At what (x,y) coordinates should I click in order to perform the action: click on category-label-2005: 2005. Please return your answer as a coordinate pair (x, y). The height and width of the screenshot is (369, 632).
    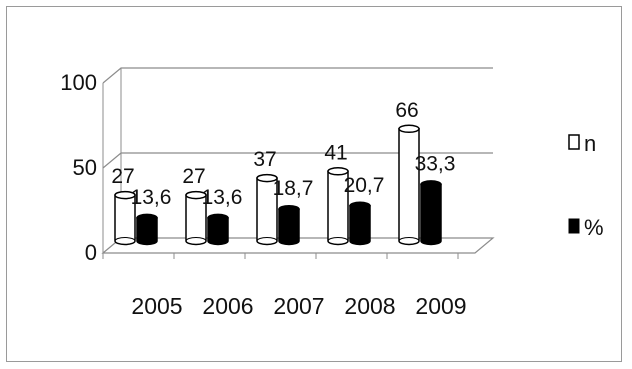
    Looking at the image, I should click on (156, 306).